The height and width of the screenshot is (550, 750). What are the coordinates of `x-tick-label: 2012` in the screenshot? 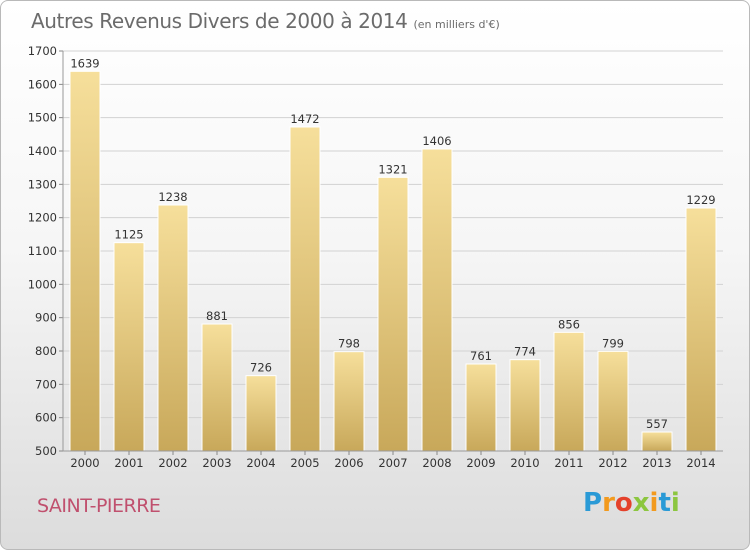 It's located at (612, 463).